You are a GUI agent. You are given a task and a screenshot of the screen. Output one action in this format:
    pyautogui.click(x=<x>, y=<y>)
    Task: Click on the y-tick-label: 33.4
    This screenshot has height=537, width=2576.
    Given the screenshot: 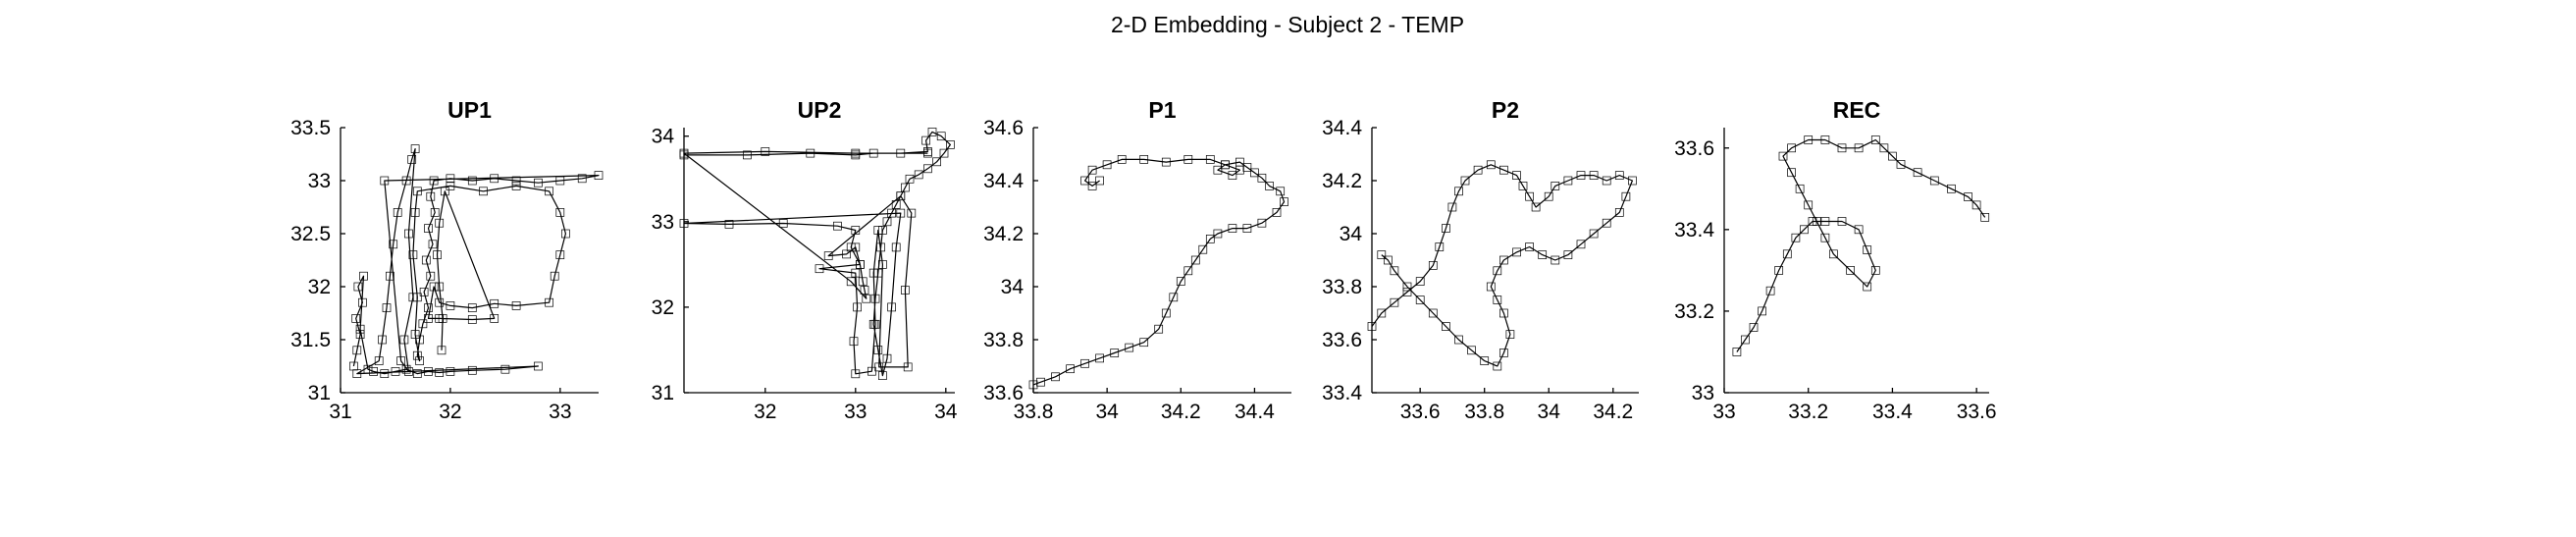 What is the action you would take?
    pyautogui.click(x=1342, y=393)
    